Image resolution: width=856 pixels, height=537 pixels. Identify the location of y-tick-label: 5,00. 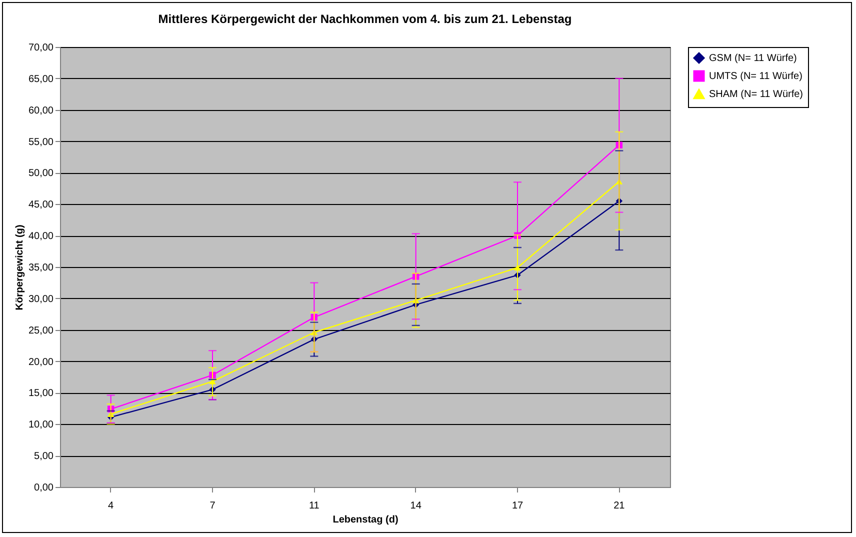
(44, 456).